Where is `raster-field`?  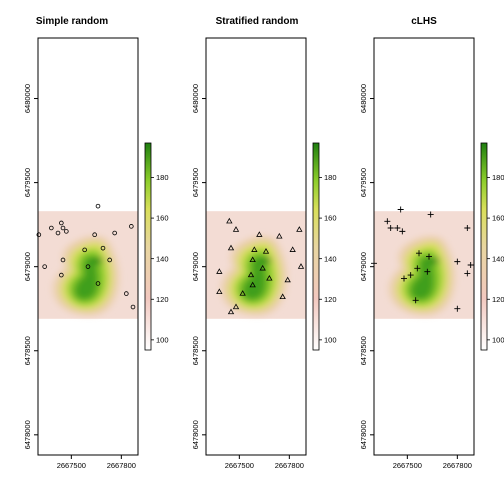
raster-field is located at coordinates (424, 265).